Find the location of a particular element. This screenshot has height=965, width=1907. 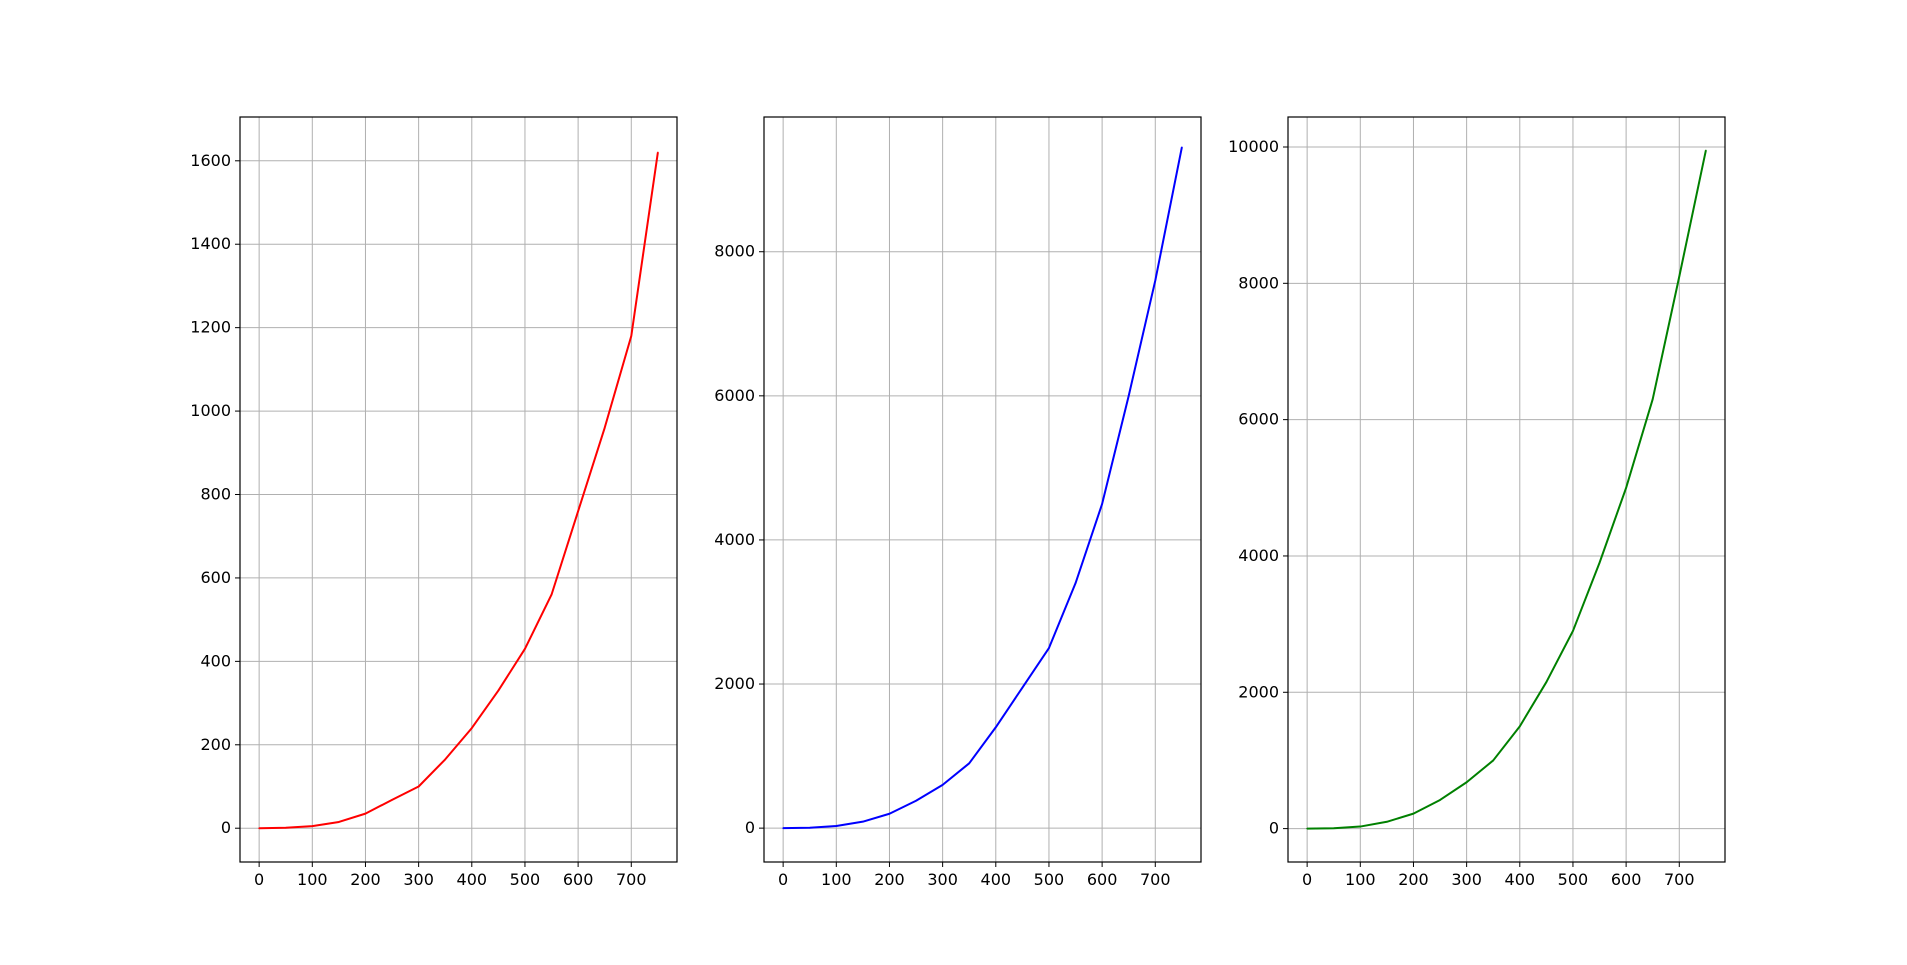

y-tick-label: 600 is located at coordinates (215, 577).